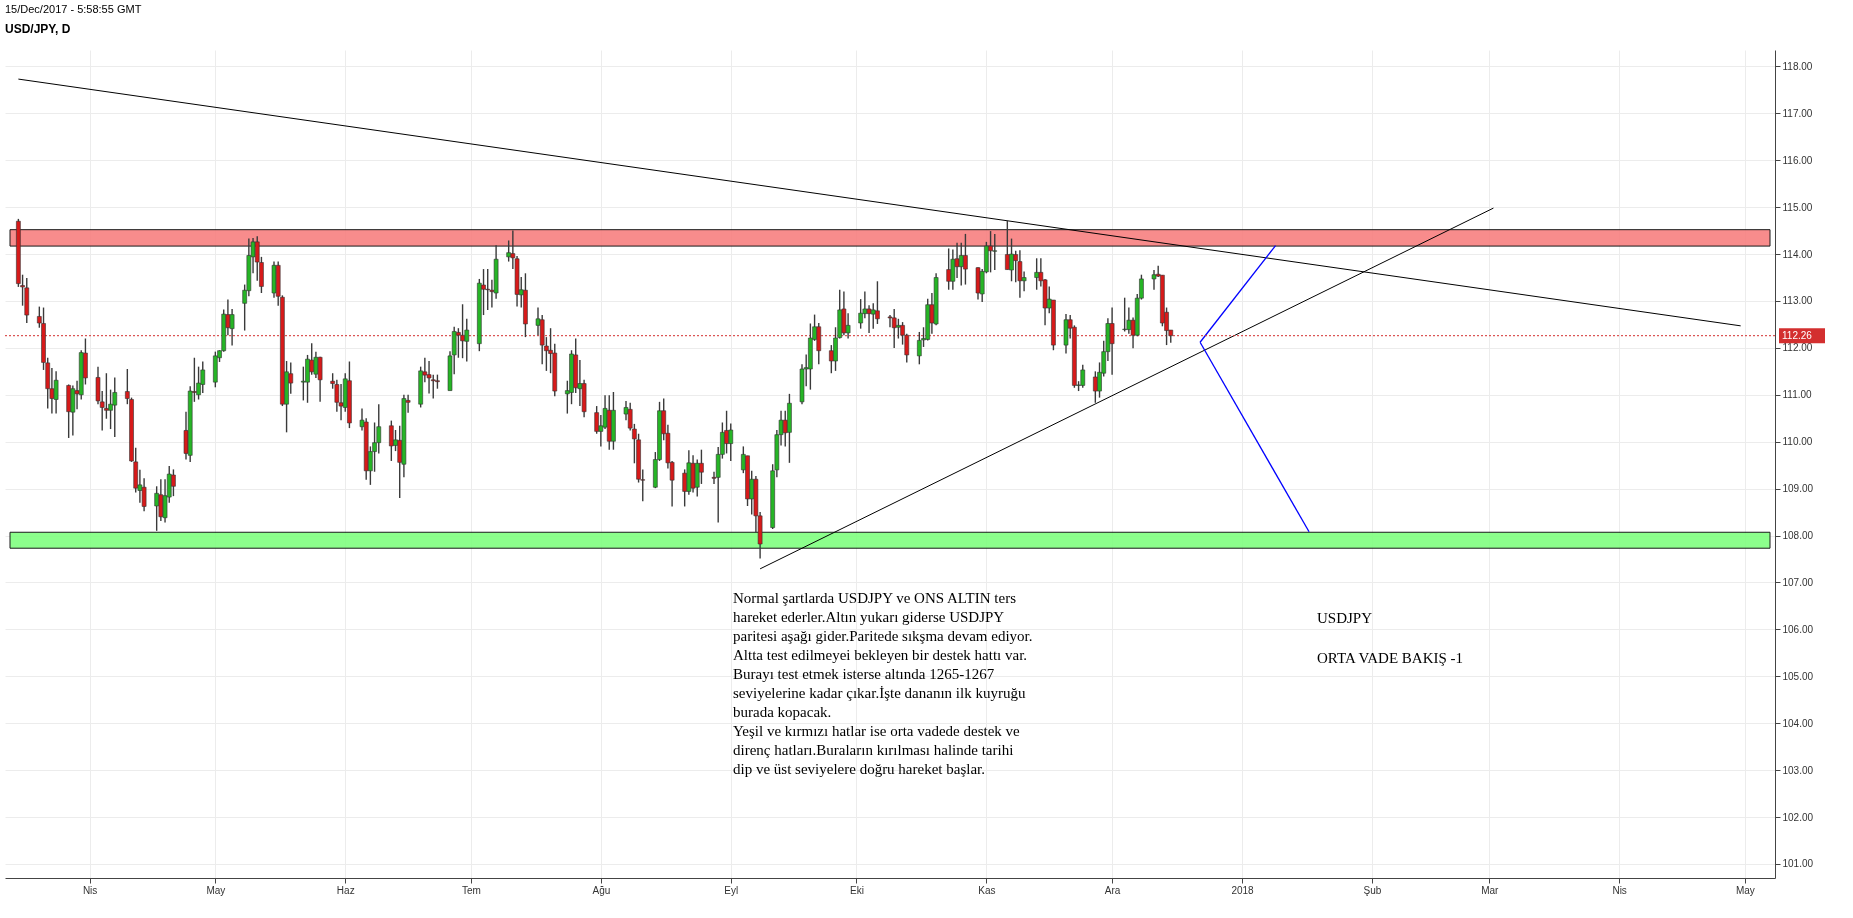 Image resolution: width=1853 pixels, height=918 pixels. I want to click on x-tick-label: Eki, so click(857, 890).